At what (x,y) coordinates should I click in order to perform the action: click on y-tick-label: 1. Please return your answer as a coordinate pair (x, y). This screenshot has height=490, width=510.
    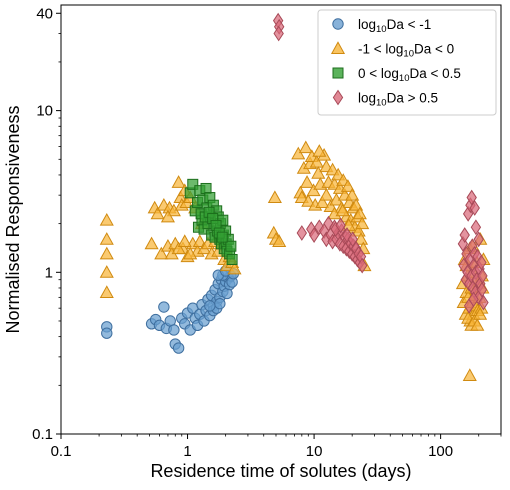
    Looking at the image, I should click on (49, 272).